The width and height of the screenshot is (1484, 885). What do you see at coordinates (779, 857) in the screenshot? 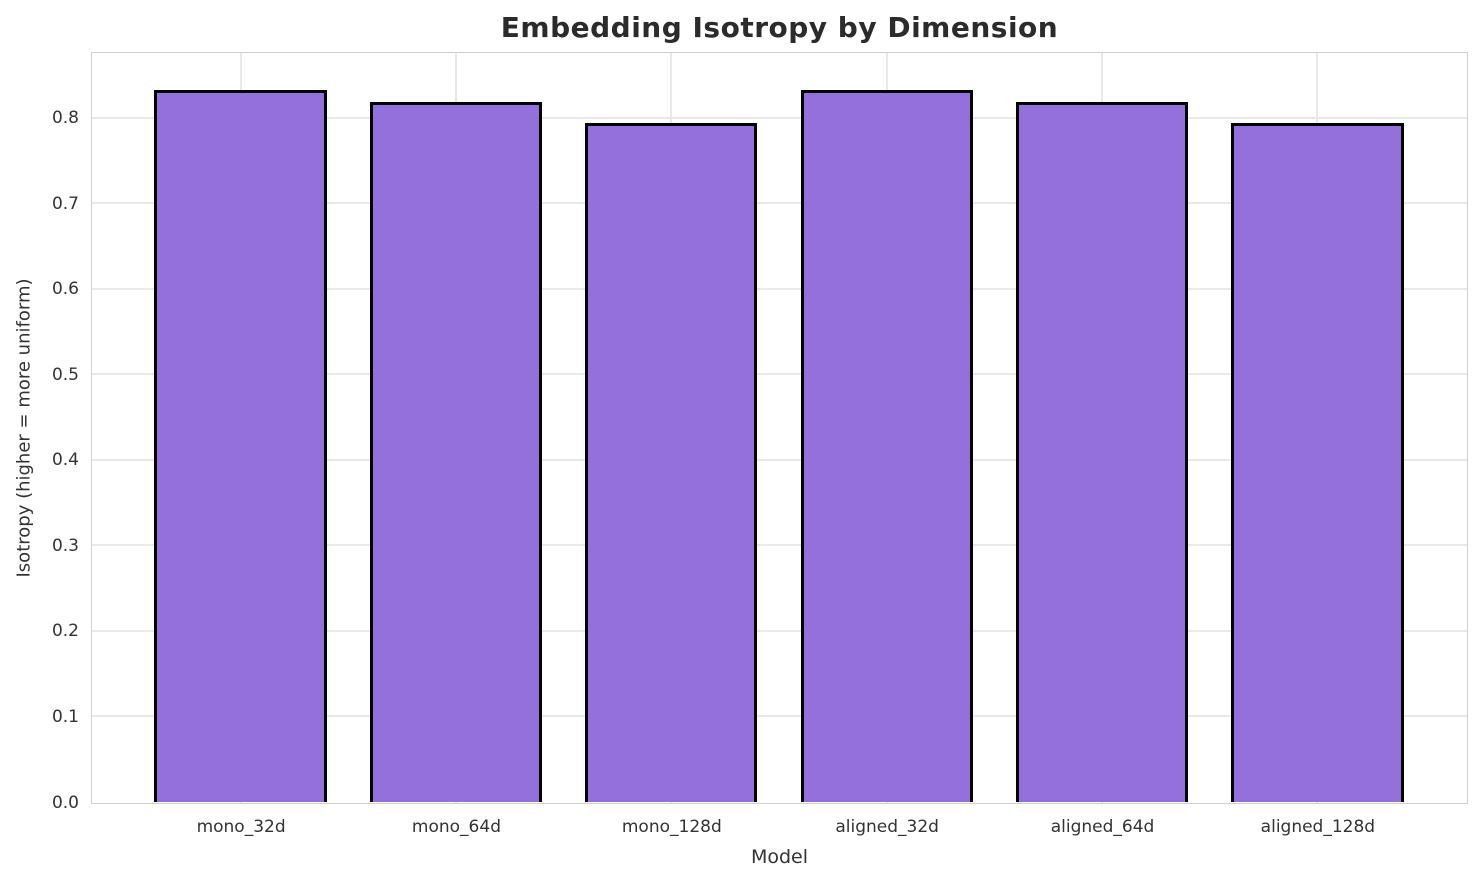
I see `x-axis-label: Model` at bounding box center [779, 857].